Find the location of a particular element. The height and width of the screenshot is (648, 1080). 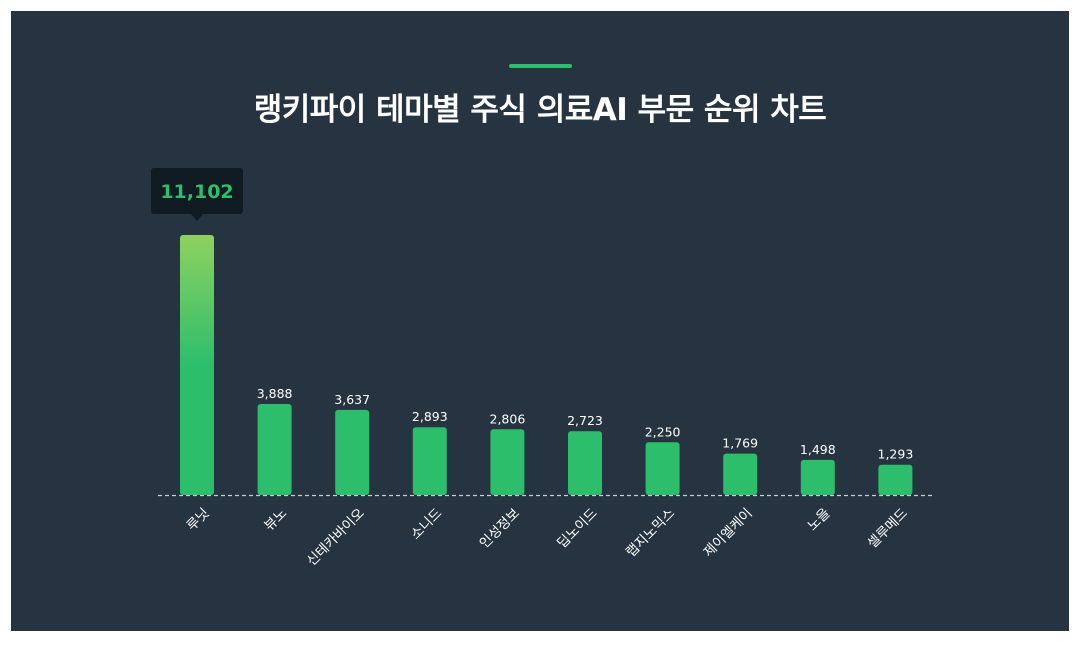

category-label-0: 루닛 is located at coordinates (198, 519).